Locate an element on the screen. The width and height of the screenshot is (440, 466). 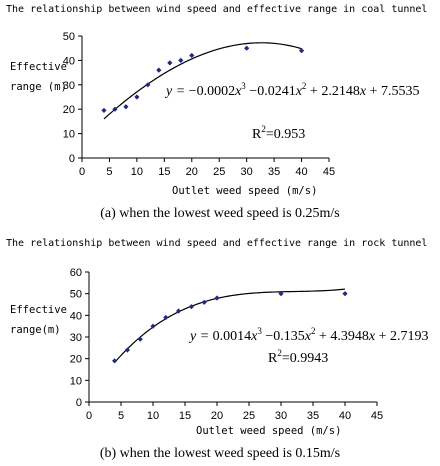
y-axis-label: Effective range(m) is located at coordinates (38, 320).